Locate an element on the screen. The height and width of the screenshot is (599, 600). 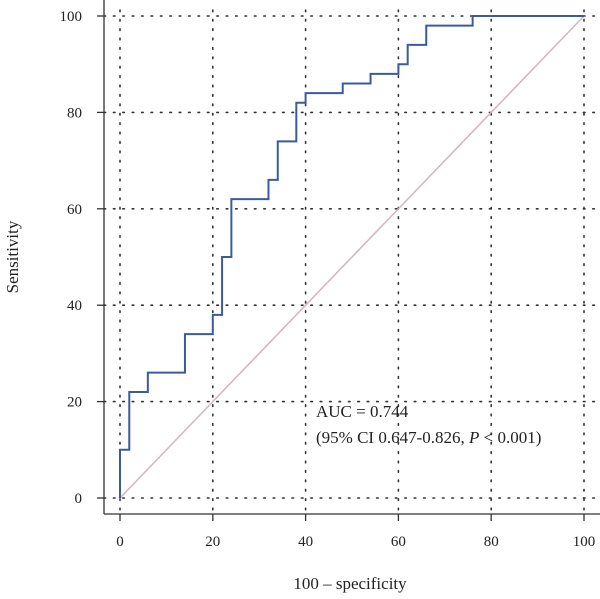
x-tick-label: 40 is located at coordinates (305, 542).